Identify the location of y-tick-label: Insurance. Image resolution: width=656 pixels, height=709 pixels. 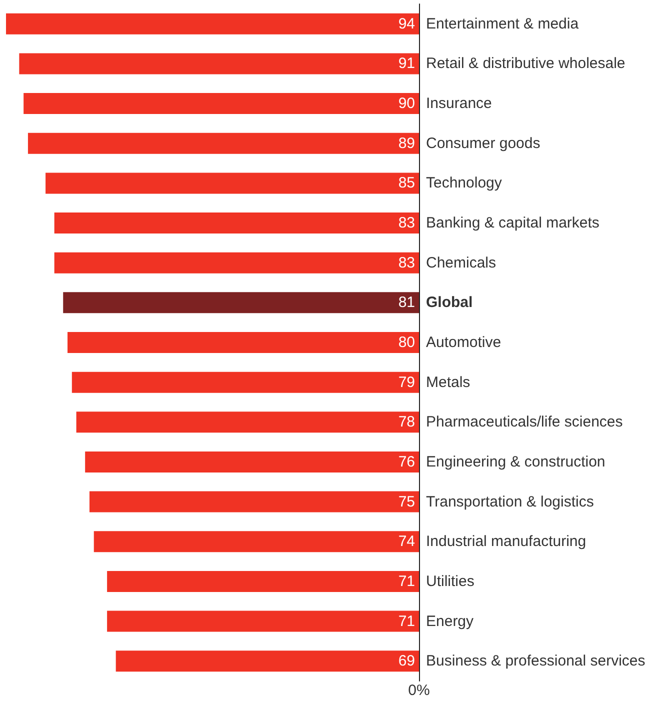
(459, 103).